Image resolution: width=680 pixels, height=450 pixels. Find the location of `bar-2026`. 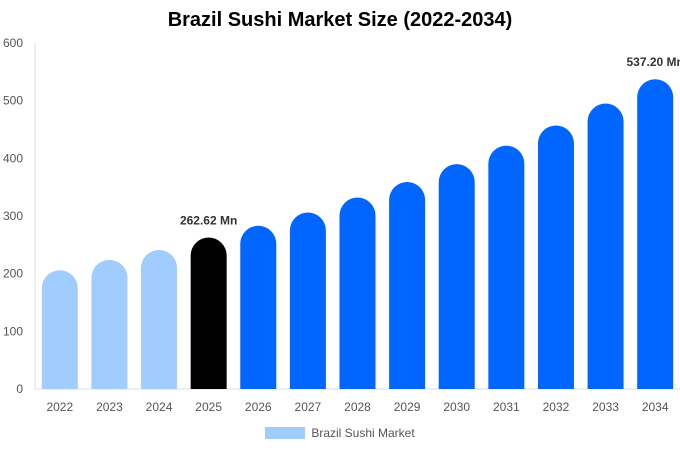

bar-2026 is located at coordinates (258, 307).